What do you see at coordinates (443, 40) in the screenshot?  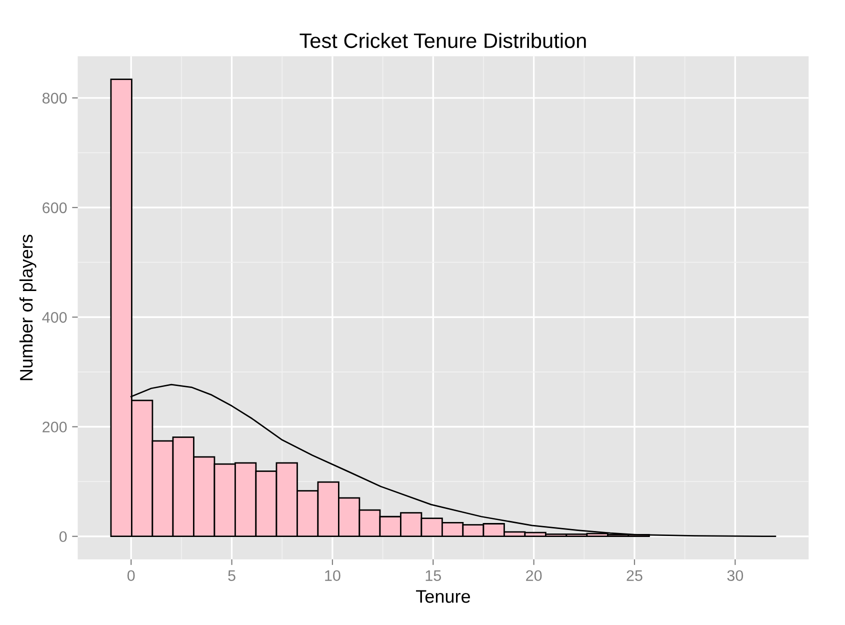 I see `chart-title: Test Cricket Tenure Distribution` at bounding box center [443, 40].